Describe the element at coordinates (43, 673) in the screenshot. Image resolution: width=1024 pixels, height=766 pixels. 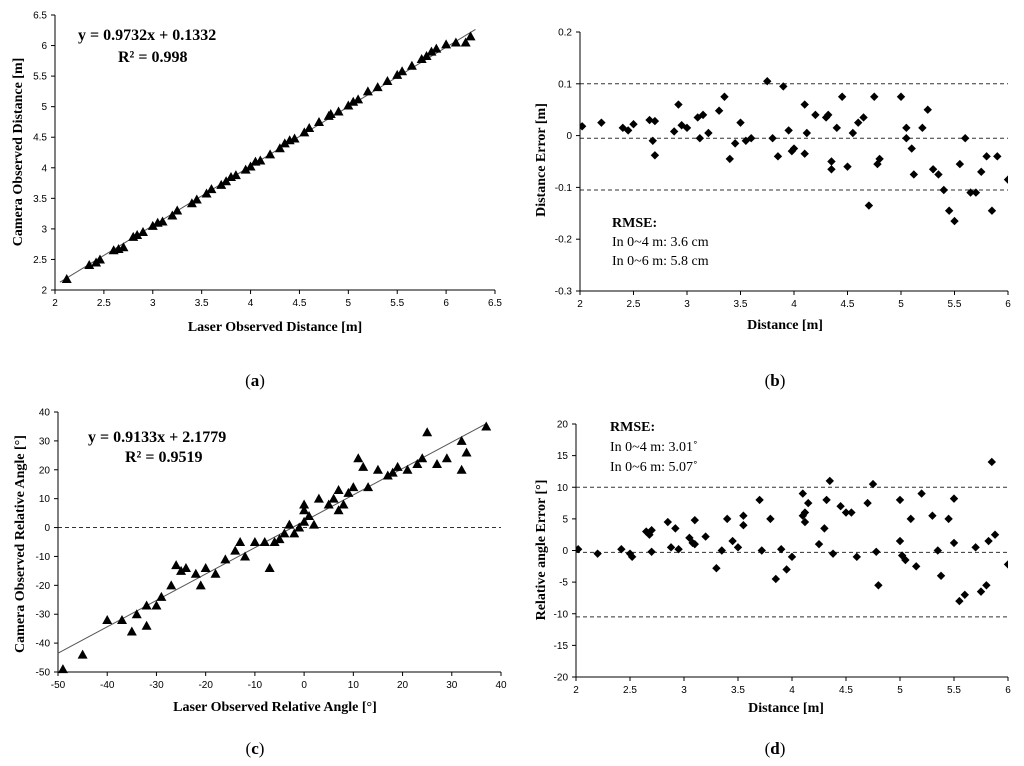
I see `chart-c-y-tick-label: -50` at that location.